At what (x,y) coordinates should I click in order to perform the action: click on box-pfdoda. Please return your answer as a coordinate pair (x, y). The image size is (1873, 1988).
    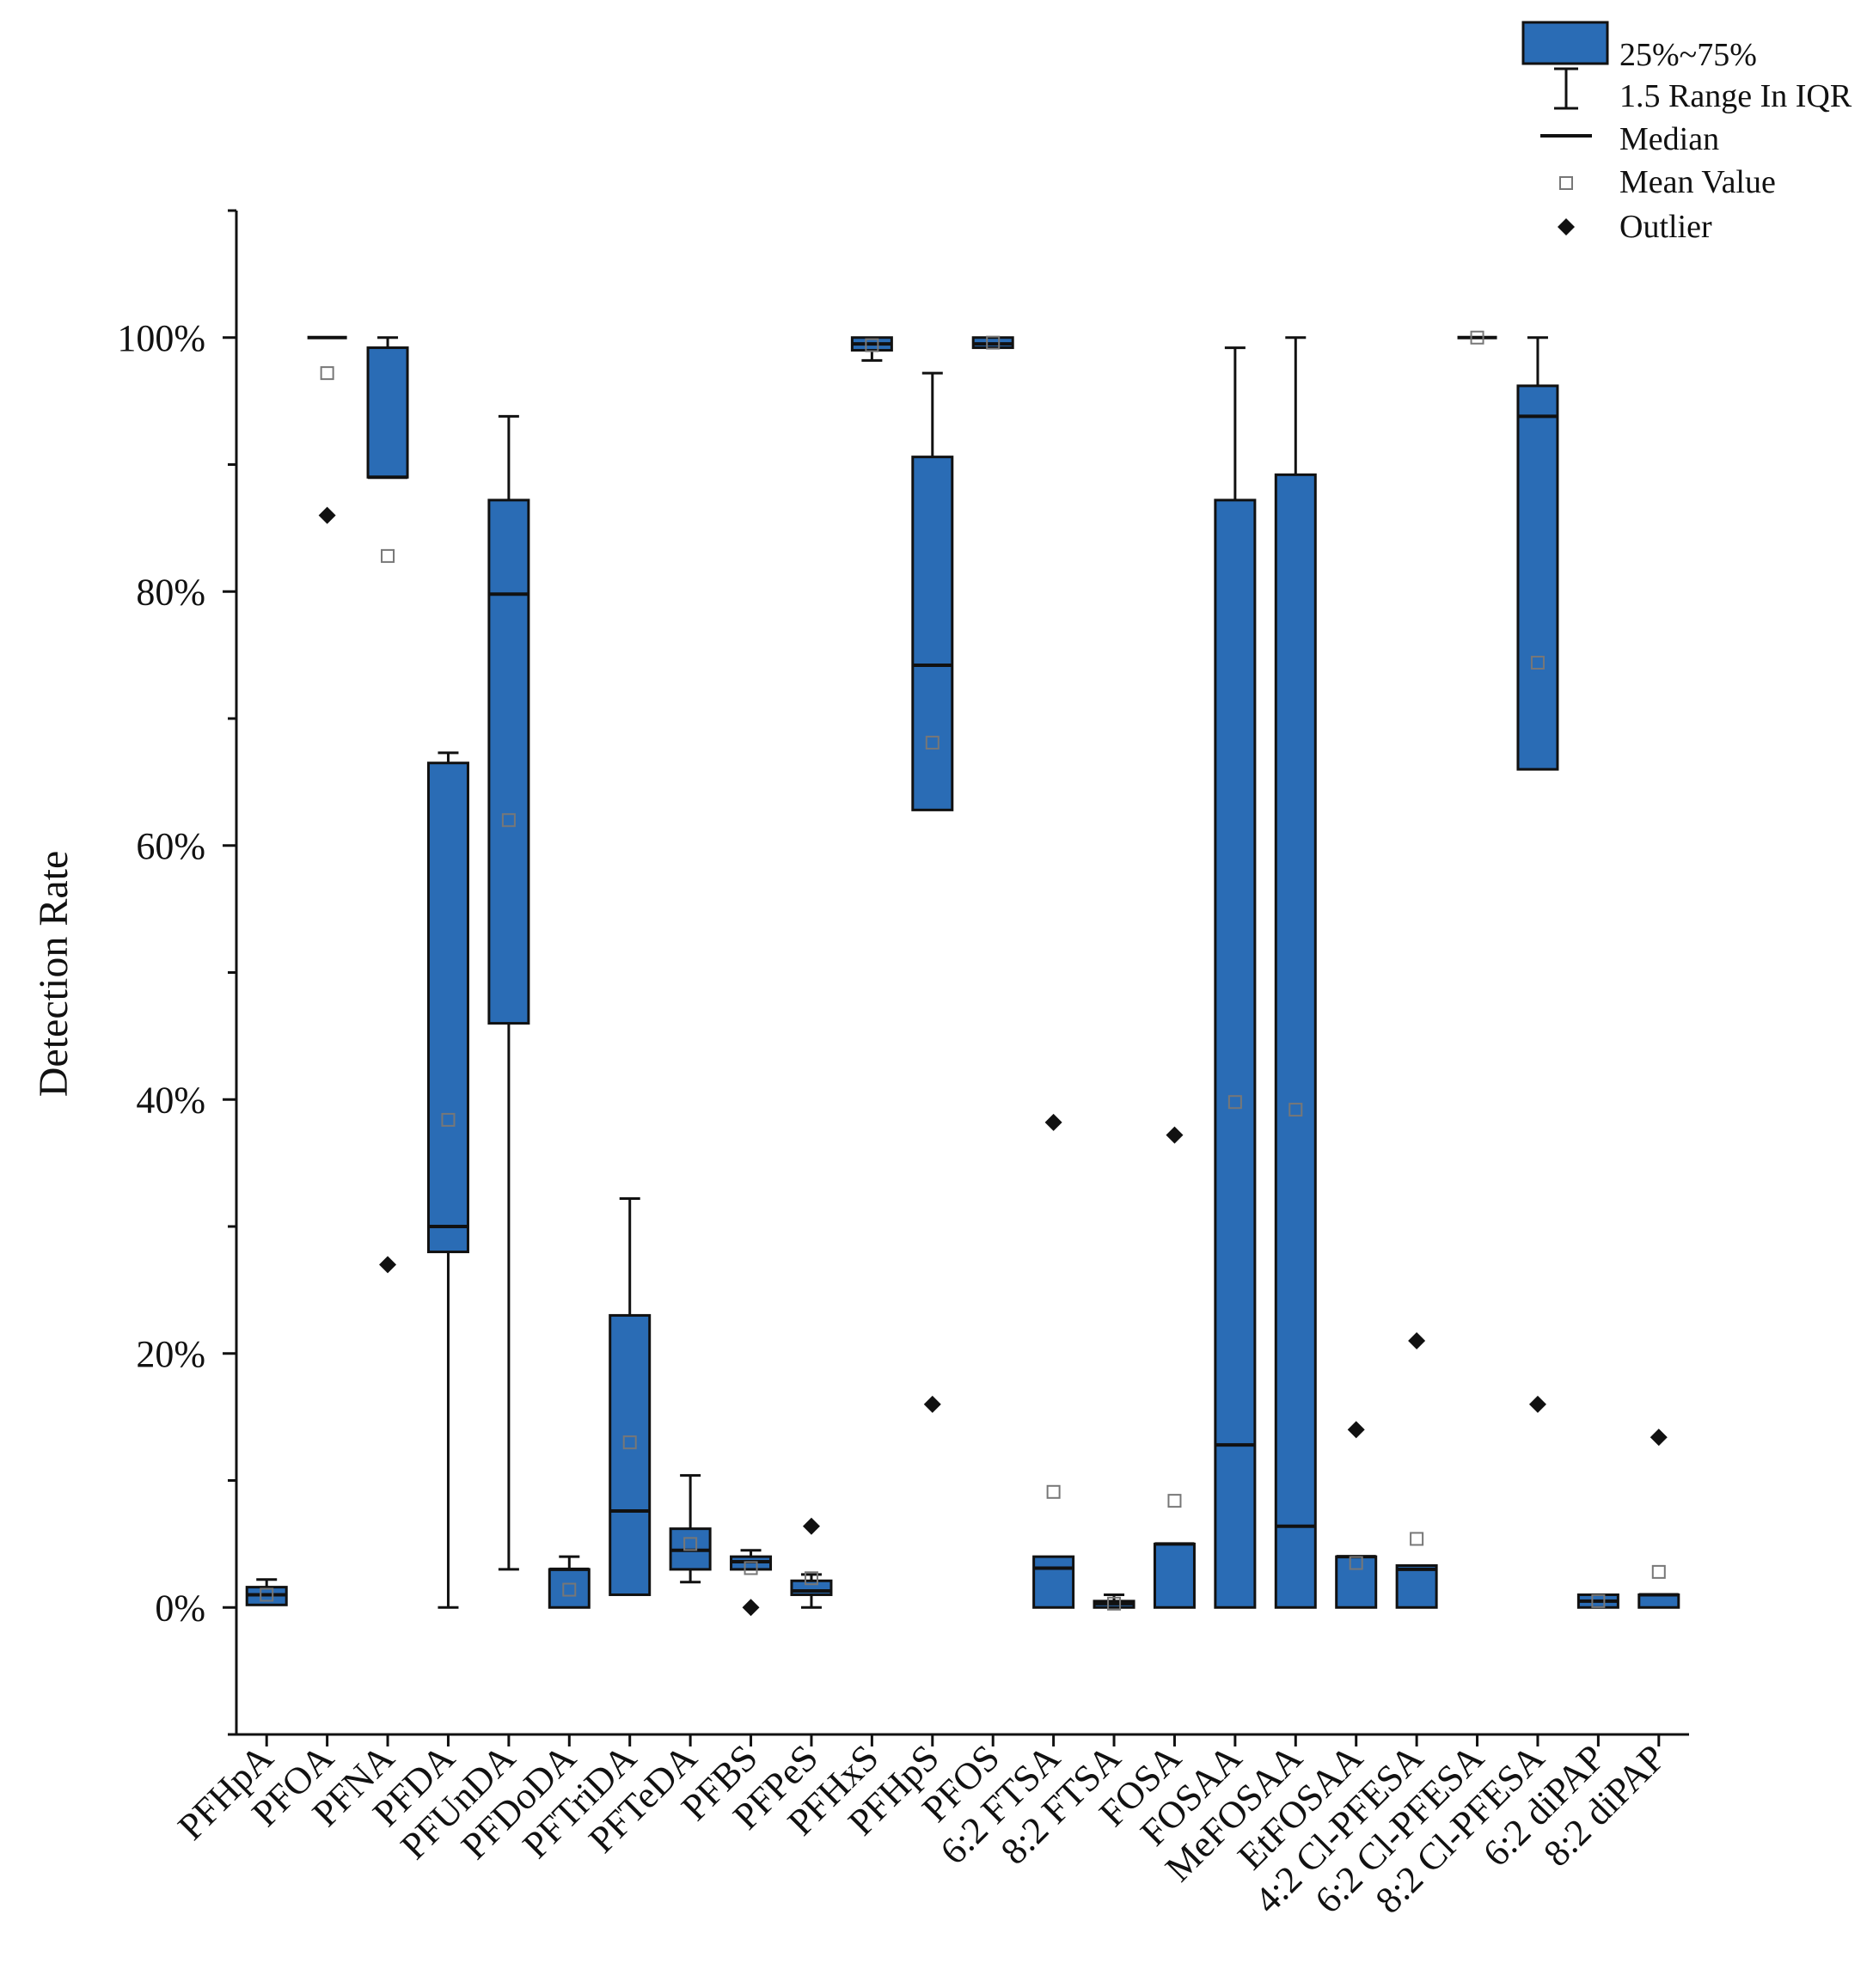
    Looking at the image, I should click on (569, 1582).